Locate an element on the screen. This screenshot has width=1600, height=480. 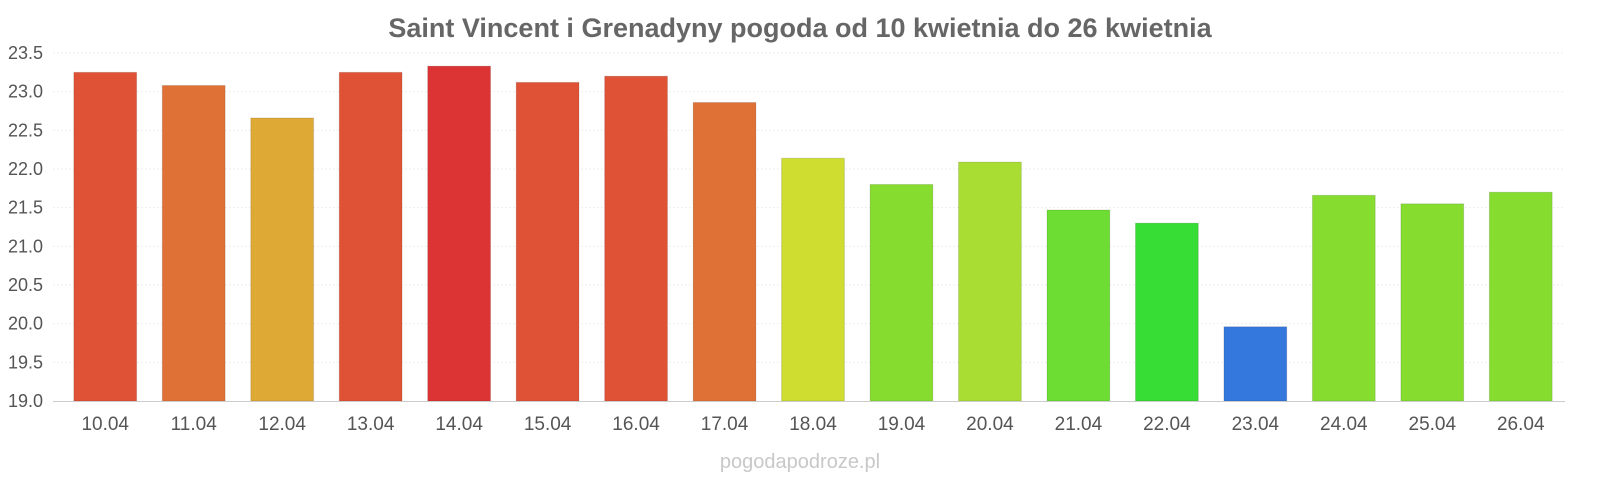
x-tick-label: 24.04 is located at coordinates (1344, 424).